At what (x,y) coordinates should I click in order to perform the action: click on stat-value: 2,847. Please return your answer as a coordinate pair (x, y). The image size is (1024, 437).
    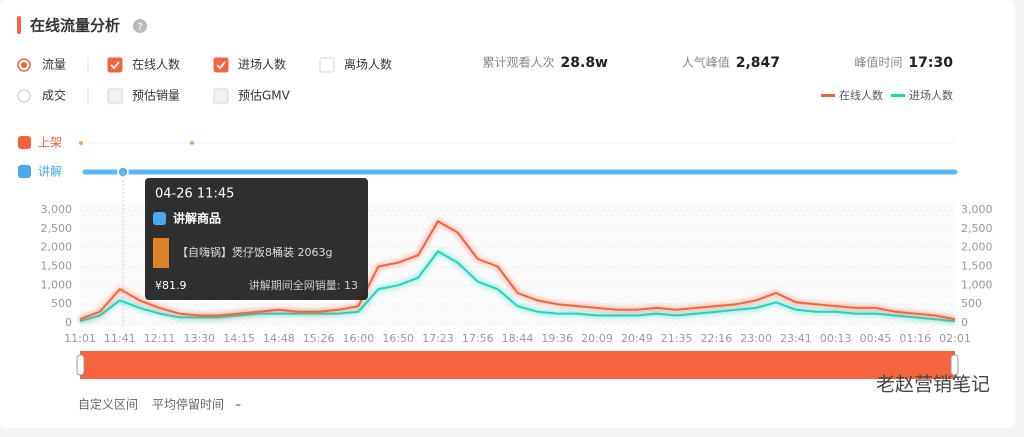
    Looking at the image, I should click on (758, 63).